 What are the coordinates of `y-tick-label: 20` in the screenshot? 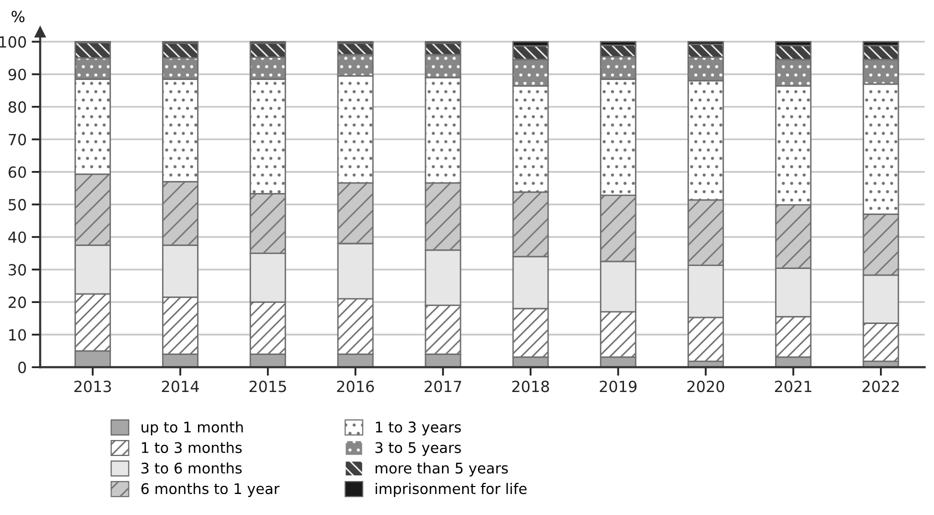 It's located at (17, 302).